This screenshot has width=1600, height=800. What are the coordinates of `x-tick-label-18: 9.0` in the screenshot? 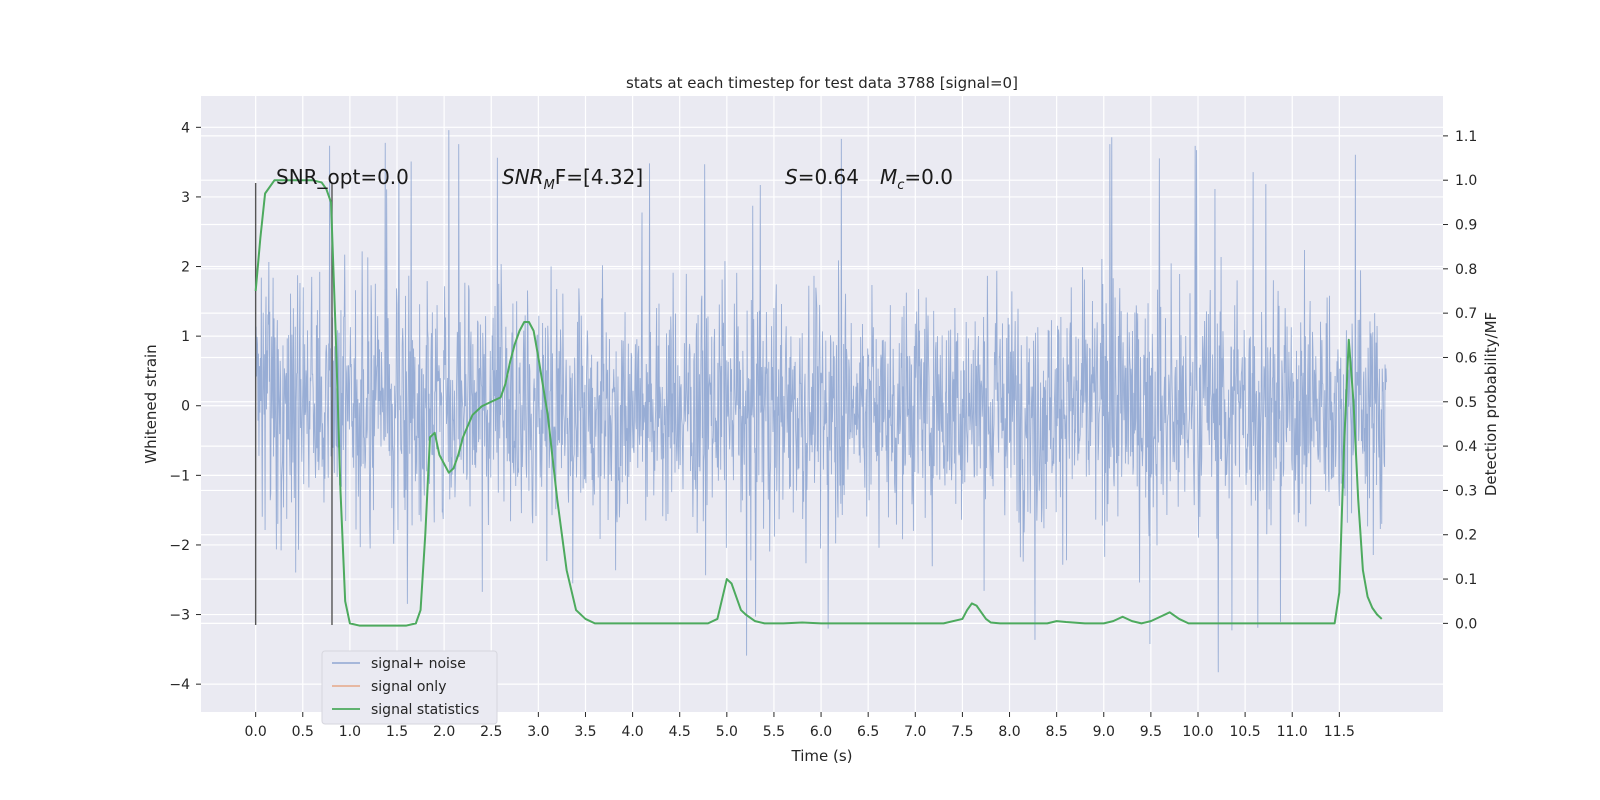 It's located at (1104, 732).